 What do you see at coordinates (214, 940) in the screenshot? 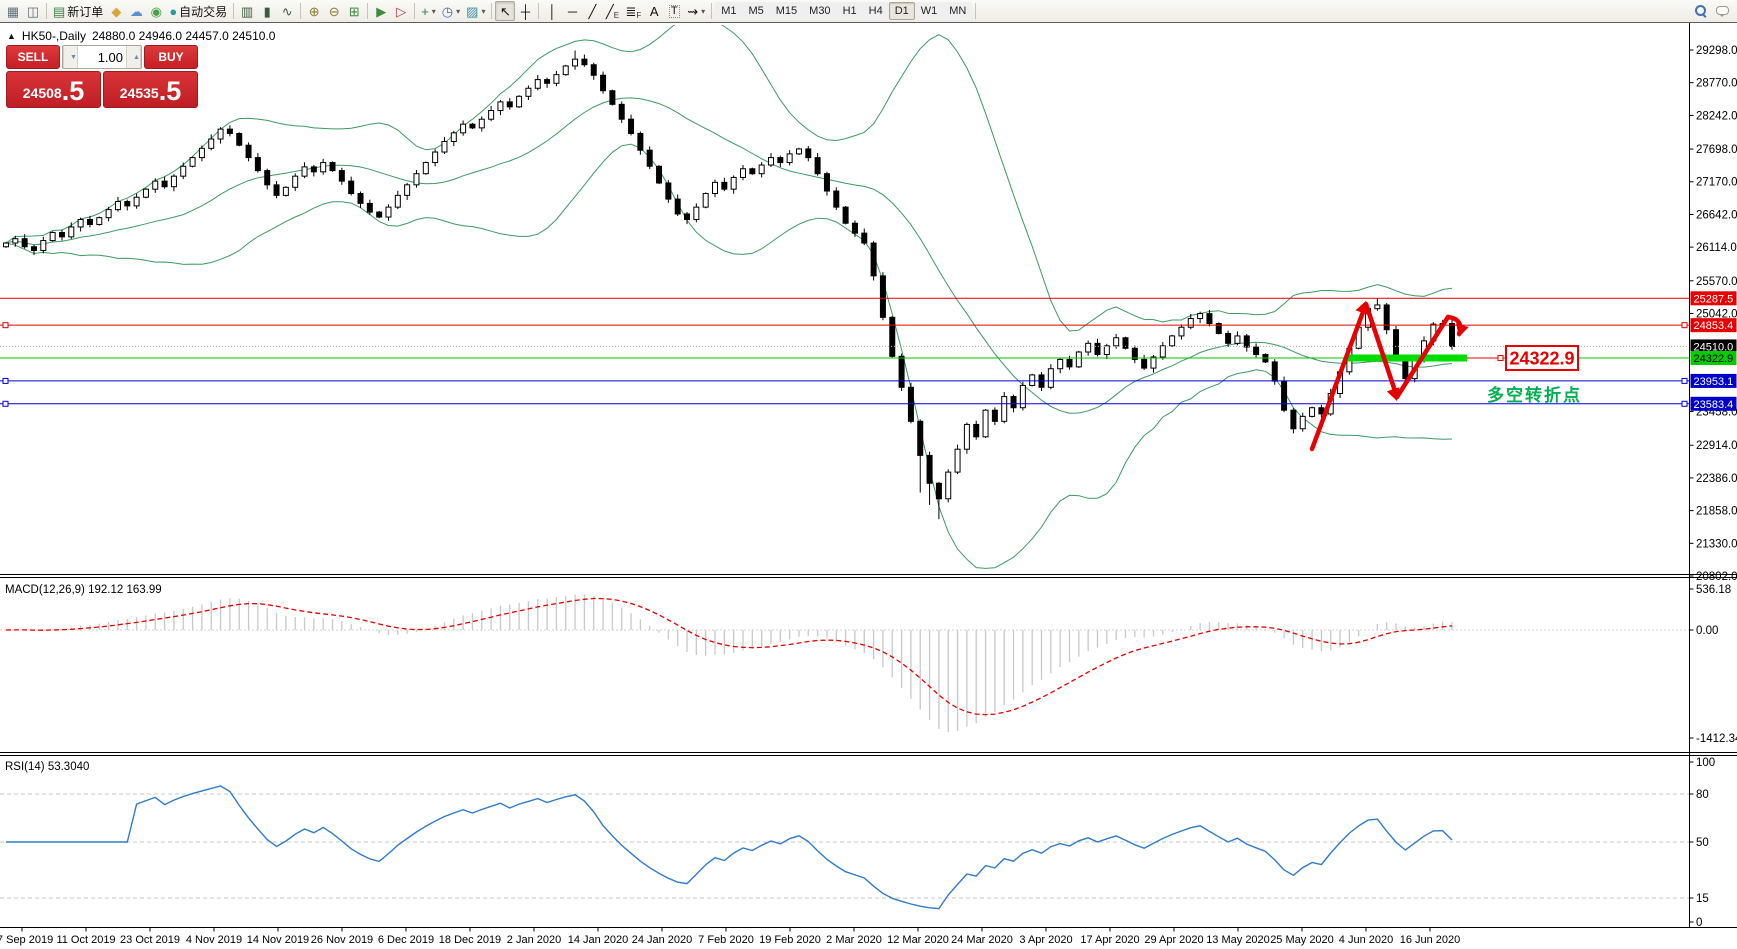
I see `svg-text: 4 Nov 2019` at bounding box center [214, 940].